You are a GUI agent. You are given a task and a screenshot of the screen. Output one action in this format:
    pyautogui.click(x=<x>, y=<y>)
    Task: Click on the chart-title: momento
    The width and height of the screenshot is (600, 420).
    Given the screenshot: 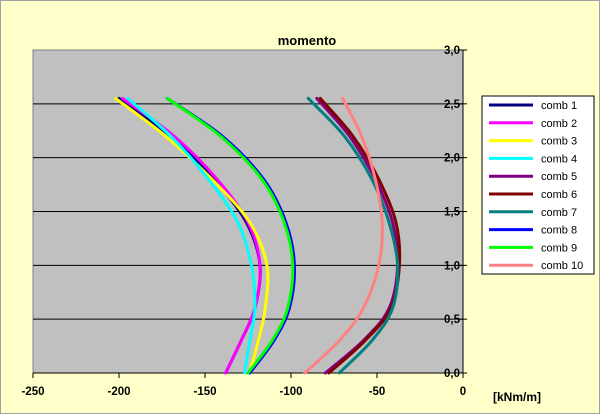 What is the action you would take?
    pyautogui.click(x=307, y=40)
    